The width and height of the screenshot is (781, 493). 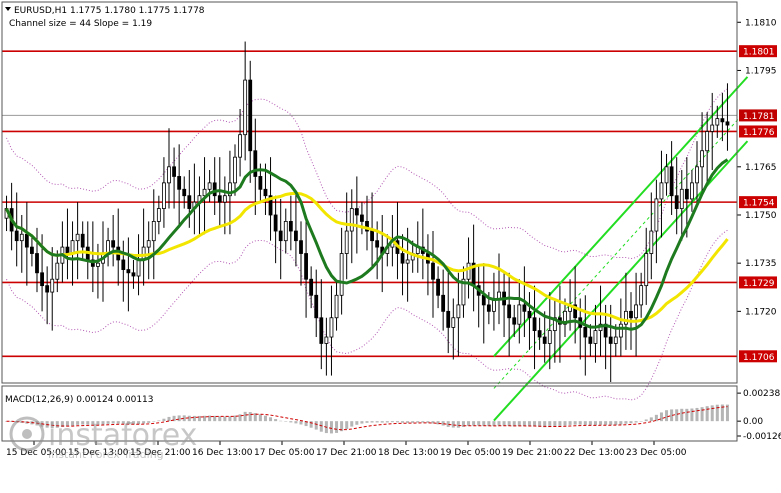 I want to click on time-tick-label: 22 Dec 13:00, so click(x=594, y=453).